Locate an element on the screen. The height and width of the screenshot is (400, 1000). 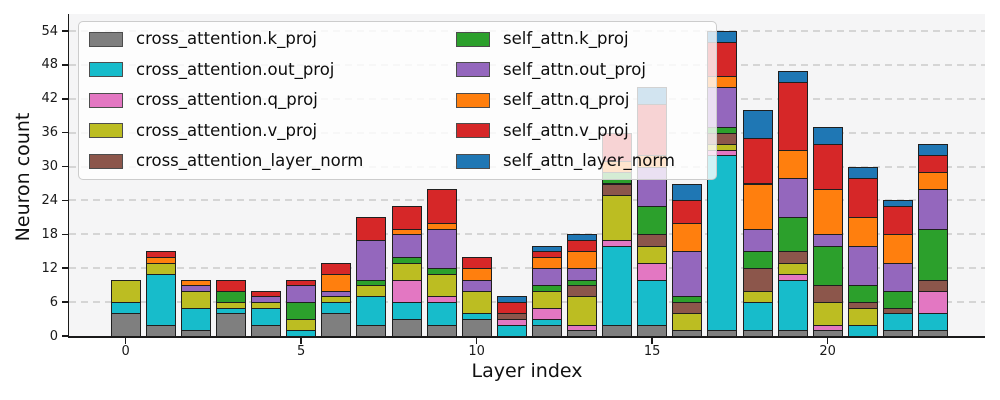
bar-13-segment-self_attn_layer_norm is located at coordinates (582, 237).